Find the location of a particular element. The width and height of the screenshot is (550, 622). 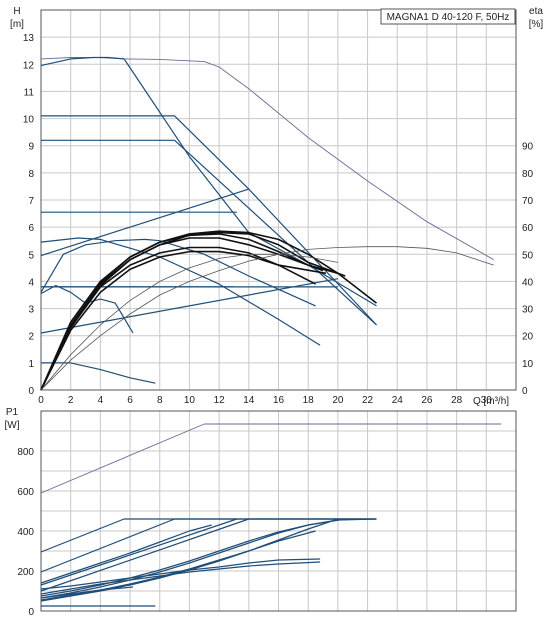

y-tick-label: 10 is located at coordinates (29, 120).